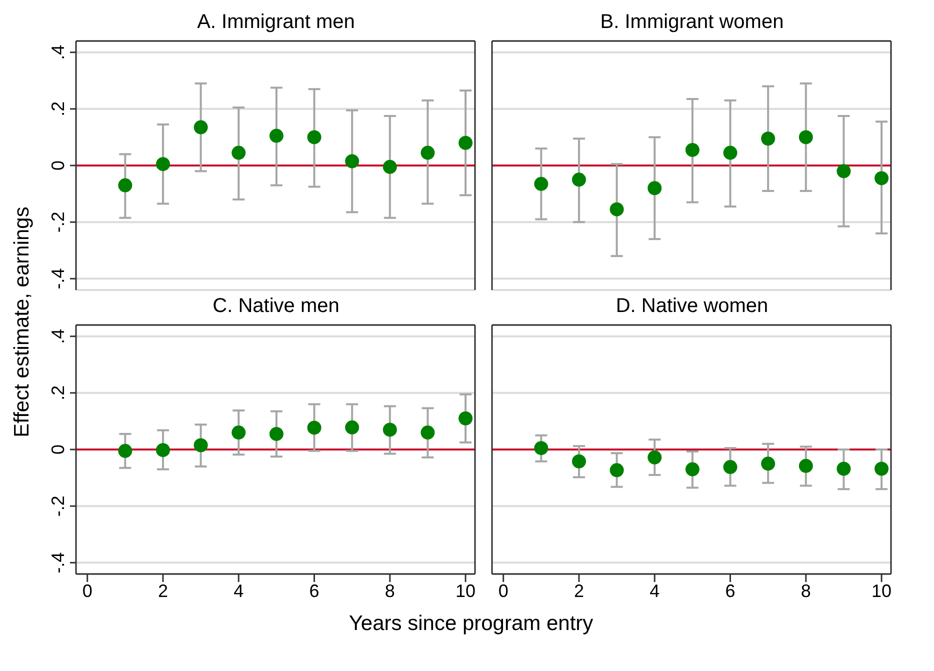 The height and width of the screenshot is (671, 934). I want to click on chart-title: D. Native women, so click(692, 306).